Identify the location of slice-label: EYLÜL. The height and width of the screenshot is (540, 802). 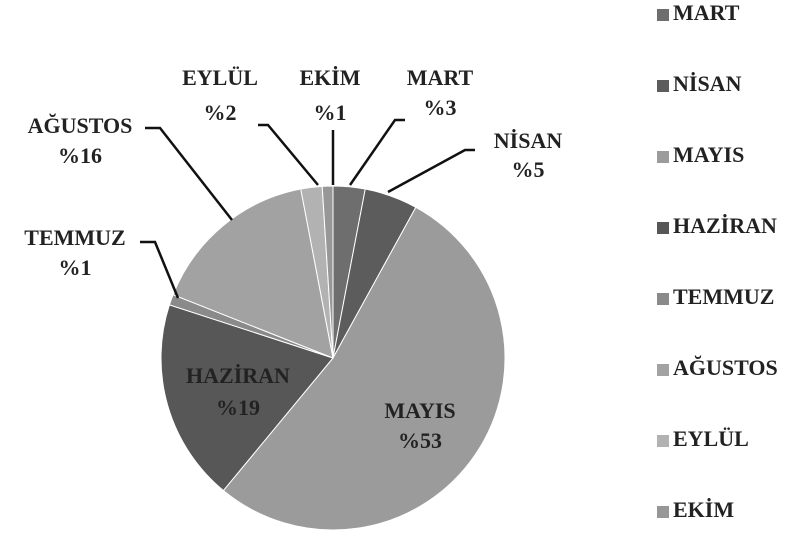
(220, 77).